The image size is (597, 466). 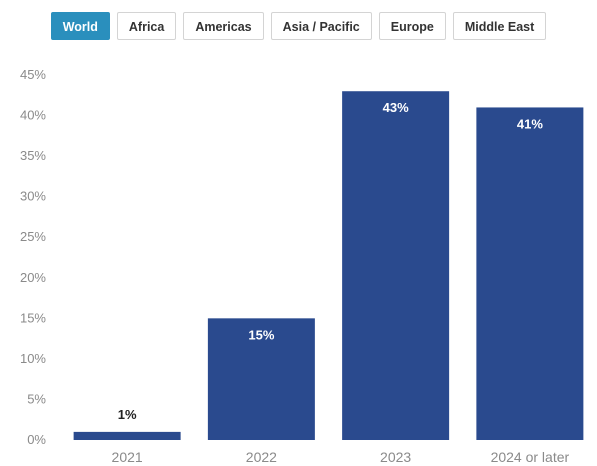 I want to click on data-label: 1%, so click(x=127, y=414).